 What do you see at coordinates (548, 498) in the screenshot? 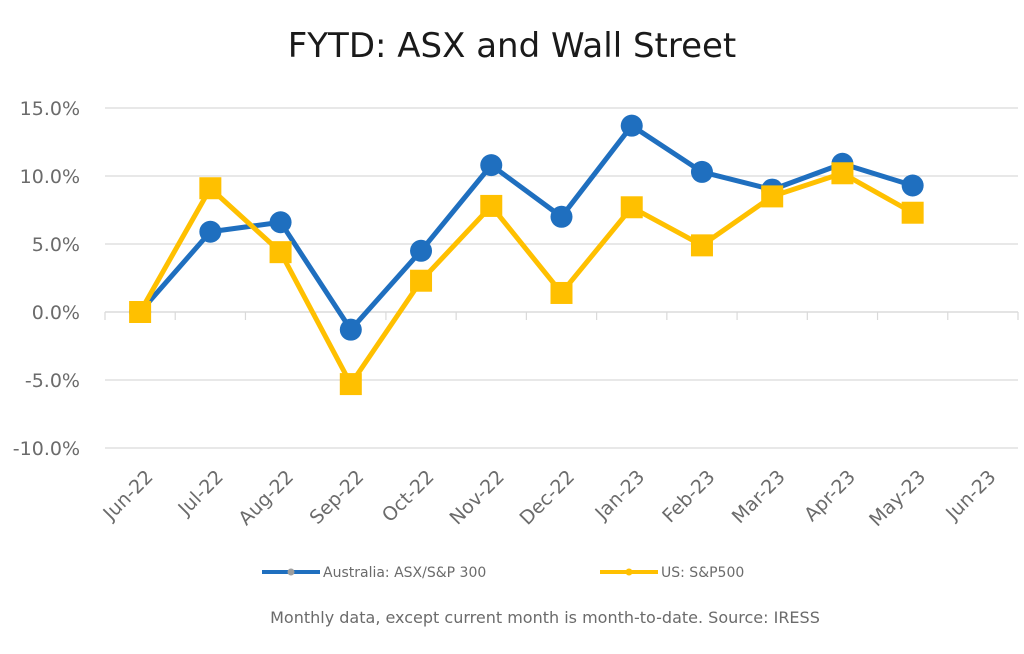
I see `x-tick-label: Dec-22` at bounding box center [548, 498].